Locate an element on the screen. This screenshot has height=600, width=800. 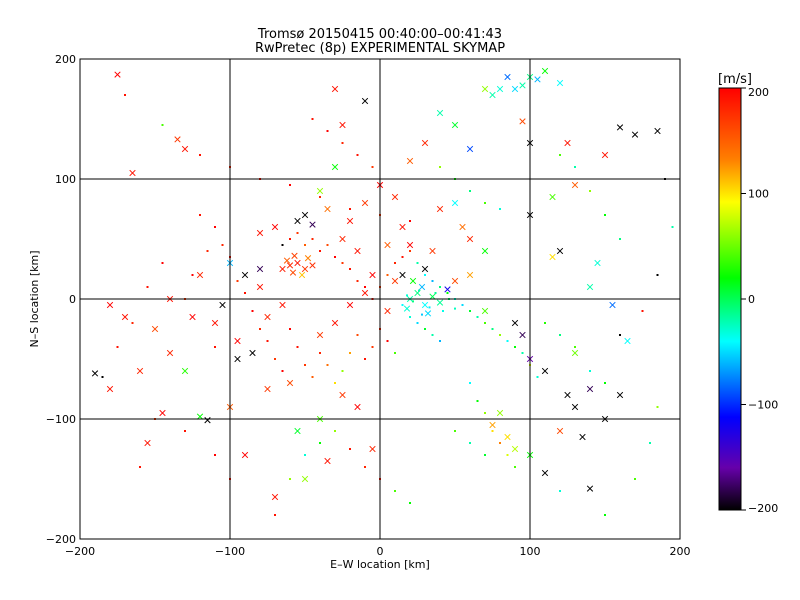
x-tick-label: 0 is located at coordinates (380, 551).